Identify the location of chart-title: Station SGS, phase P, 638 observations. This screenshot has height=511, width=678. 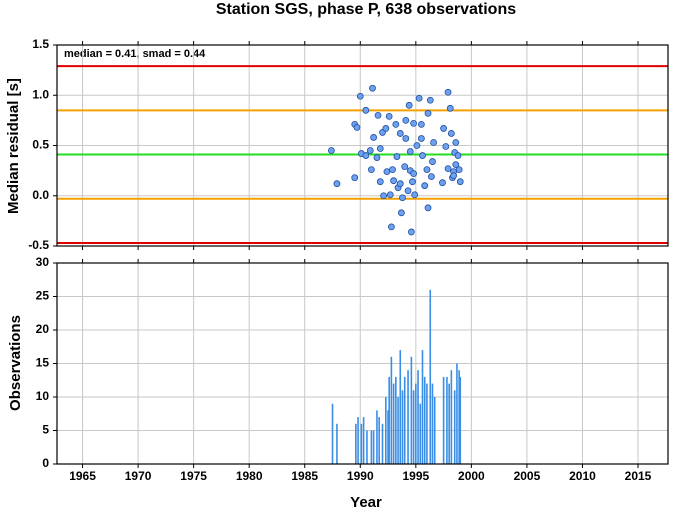
(366, 9).